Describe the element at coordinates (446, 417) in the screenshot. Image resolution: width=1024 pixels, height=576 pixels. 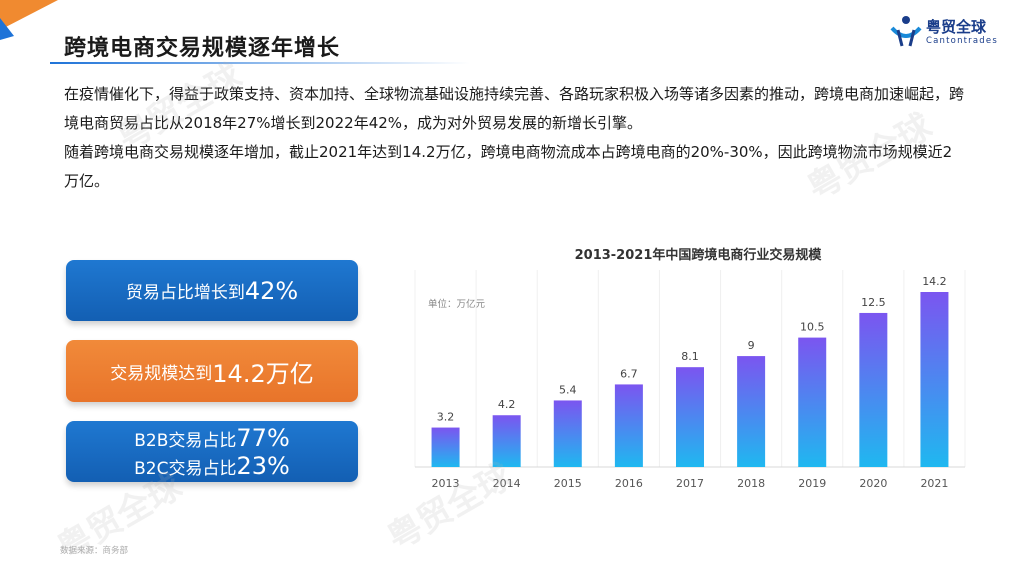
I see `data-label-2013: 3.2` at that location.